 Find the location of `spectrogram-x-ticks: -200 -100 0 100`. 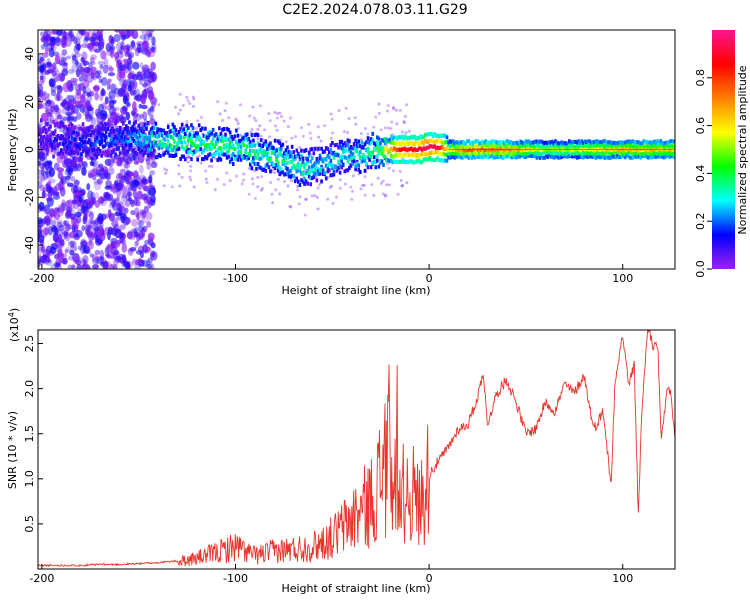

spectrogram-x-ticks: -200 -100 0 100 is located at coordinates (331, 274).